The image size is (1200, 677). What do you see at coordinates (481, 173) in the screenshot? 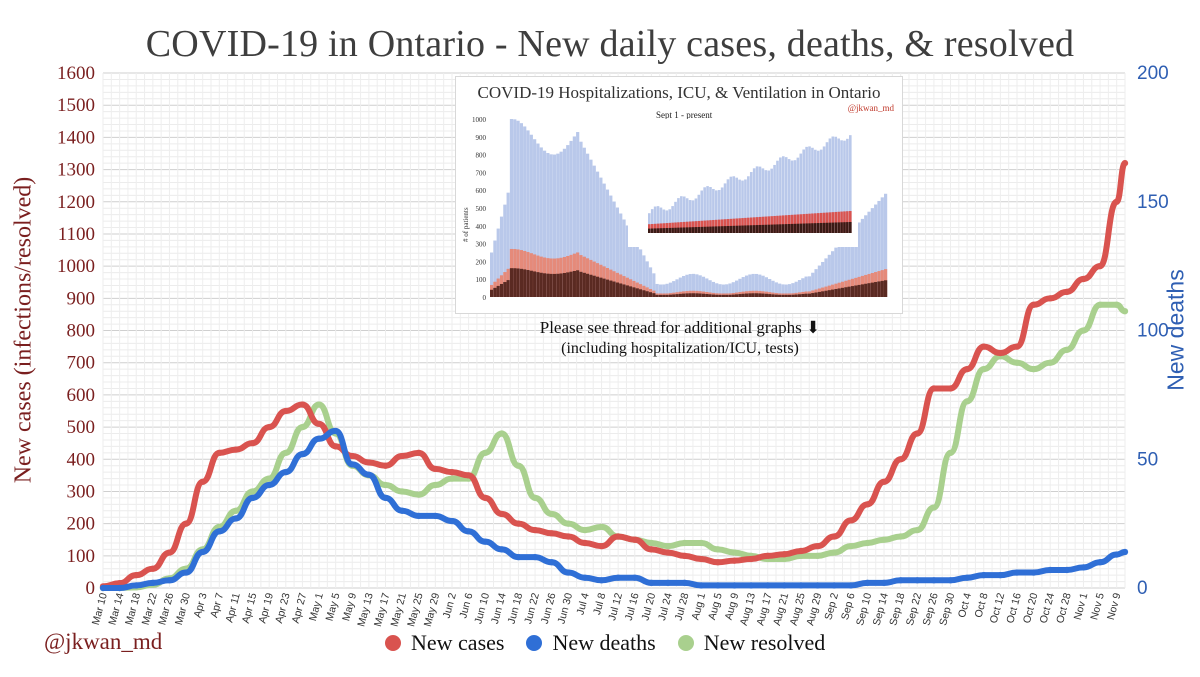
I see `inset-y-tick: 700` at bounding box center [481, 173].